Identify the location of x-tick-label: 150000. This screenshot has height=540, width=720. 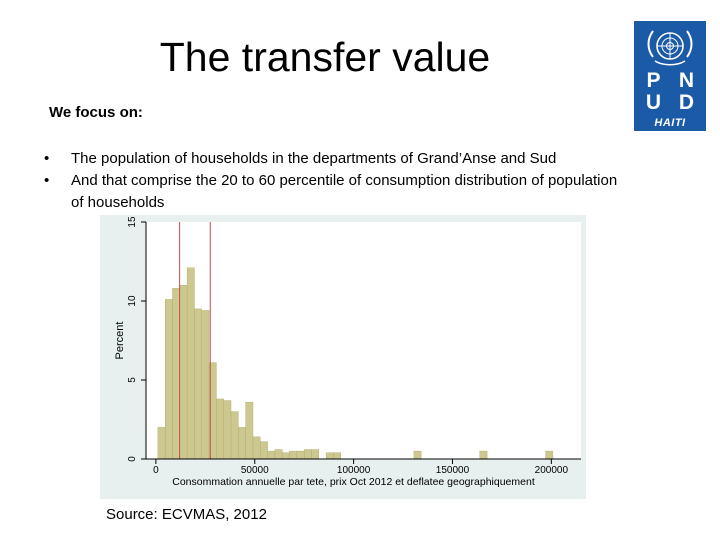
(453, 470).